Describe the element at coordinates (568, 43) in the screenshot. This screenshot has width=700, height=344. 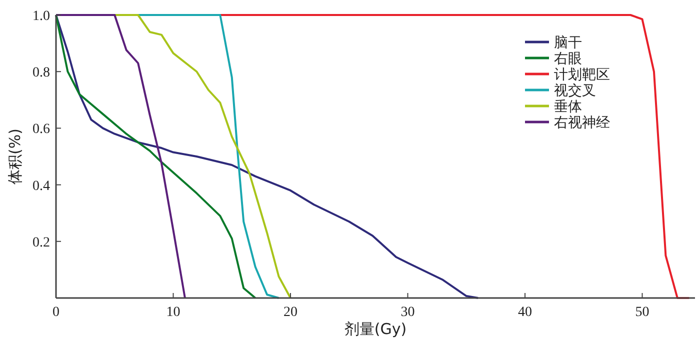
I see `legend-label: 脑干` at that location.